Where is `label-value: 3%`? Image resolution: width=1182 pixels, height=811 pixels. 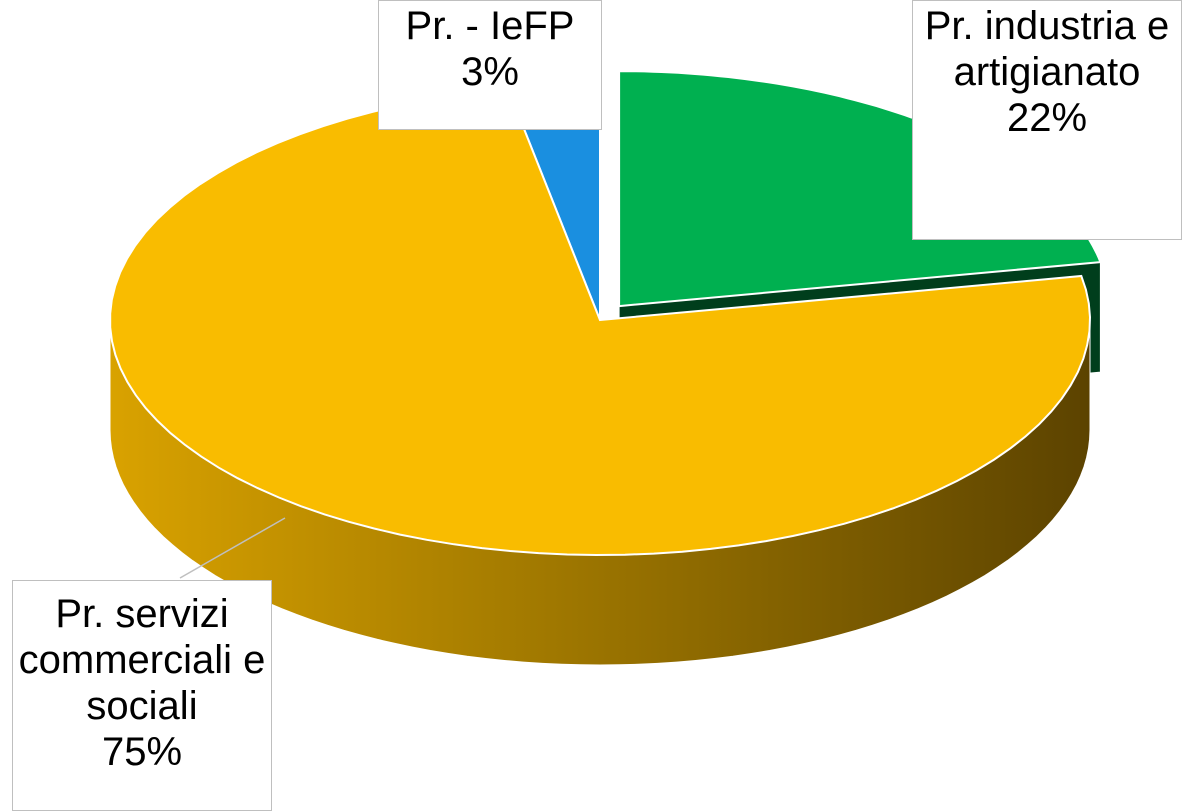 label-value: 3% is located at coordinates (490, 72).